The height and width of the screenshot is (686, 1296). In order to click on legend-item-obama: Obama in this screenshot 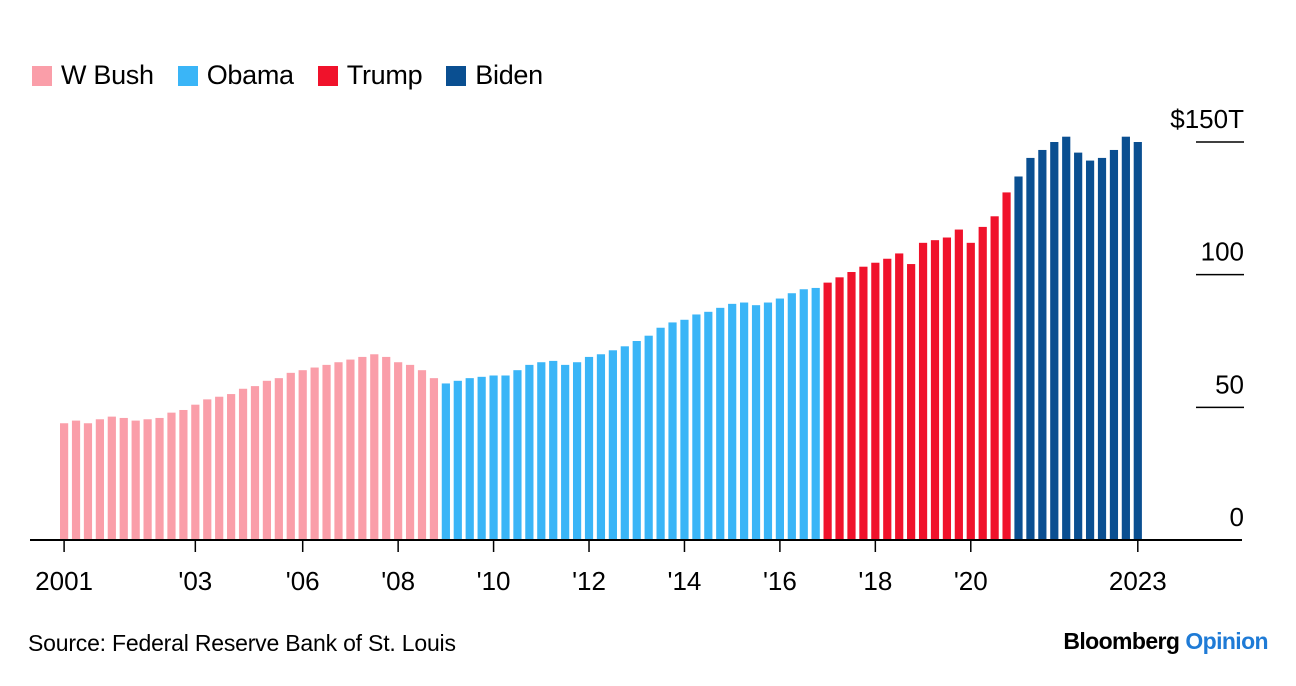, I will do `click(235, 75)`.